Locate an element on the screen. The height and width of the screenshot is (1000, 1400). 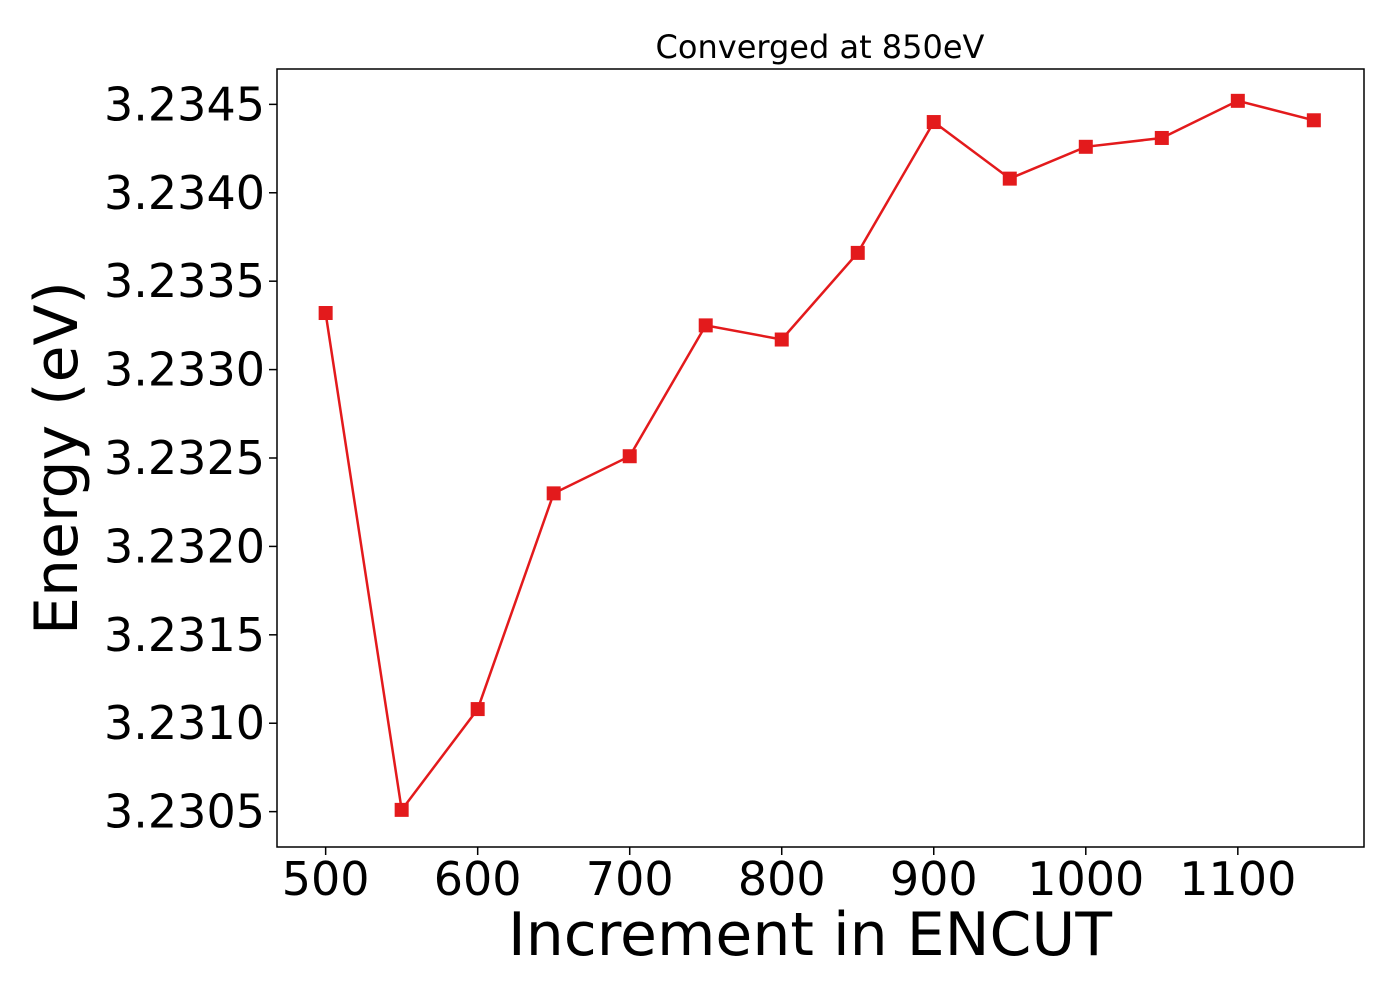
y-axis-label: Energy (eV) is located at coordinates (57, 458).